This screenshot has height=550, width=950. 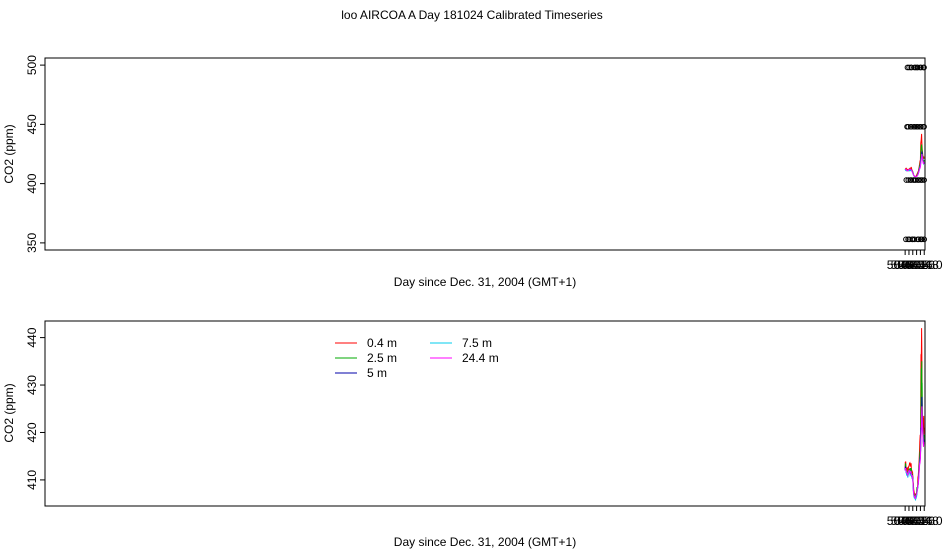 I want to click on legend-label: 24.4 m, so click(x=480, y=358).